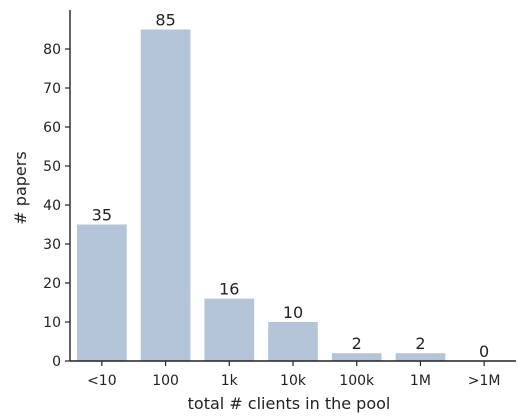  Describe the element at coordinates (52, 89) in the screenshot. I see `y-tick-label-7: 70` at that location.